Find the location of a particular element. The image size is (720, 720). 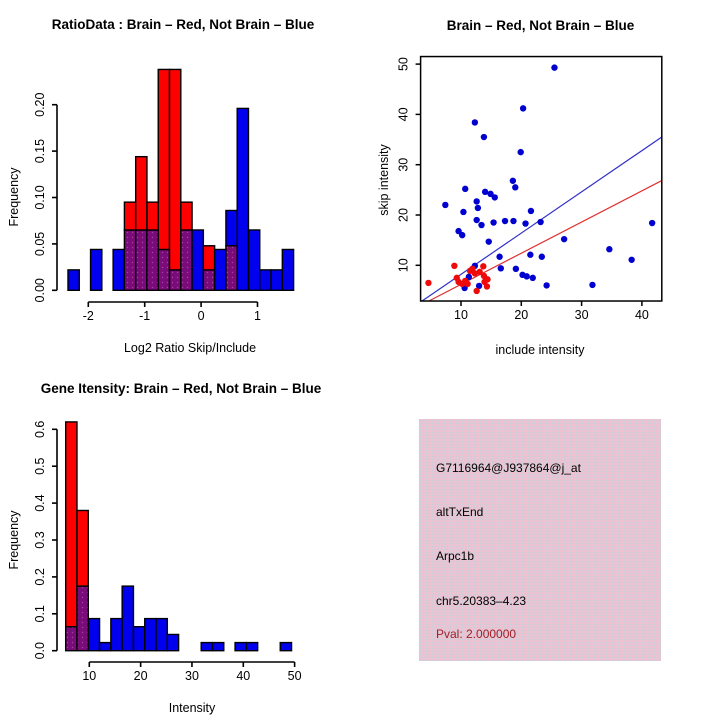

y-tick-label: 10 is located at coordinates (404, 265).